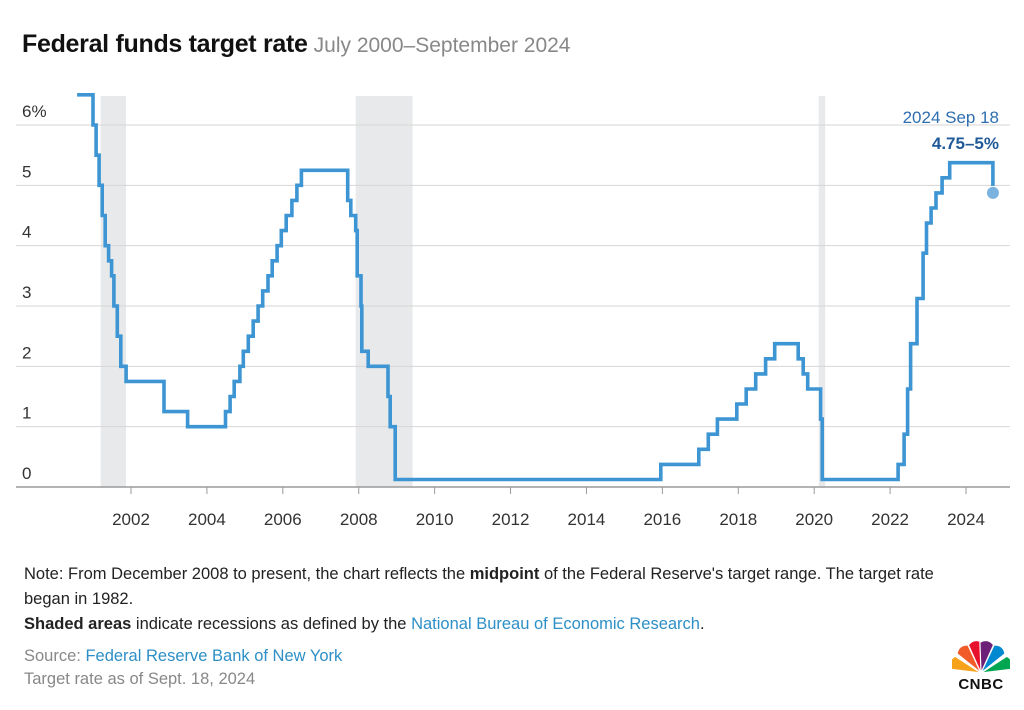 The width and height of the screenshot is (1024, 710). I want to click on as-of-date: Target rate as of Sept. 18, 2024, so click(140, 679).